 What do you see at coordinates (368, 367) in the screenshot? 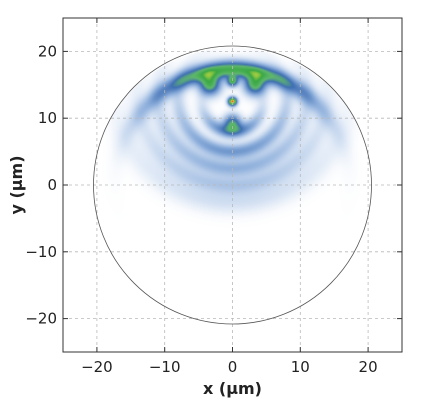
I see `x-tick-label: 20` at bounding box center [368, 367].